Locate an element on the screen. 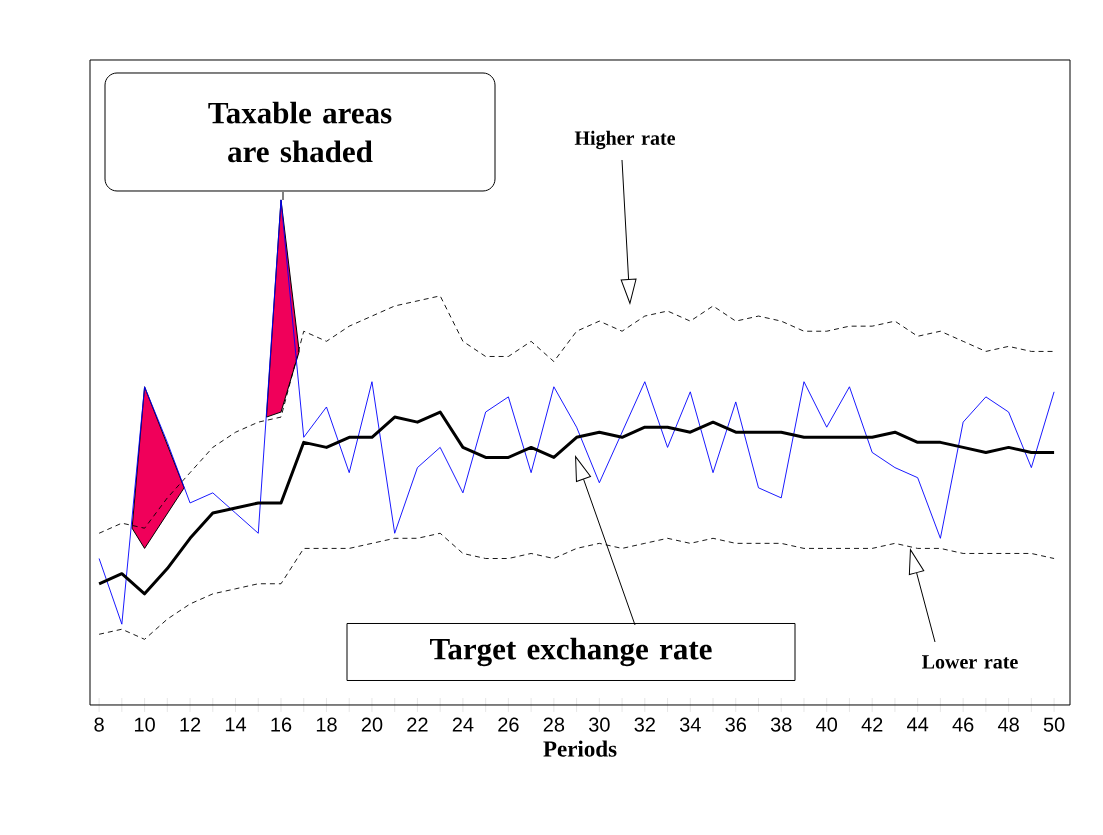  x-tick-label: 40 is located at coordinates (827, 724).